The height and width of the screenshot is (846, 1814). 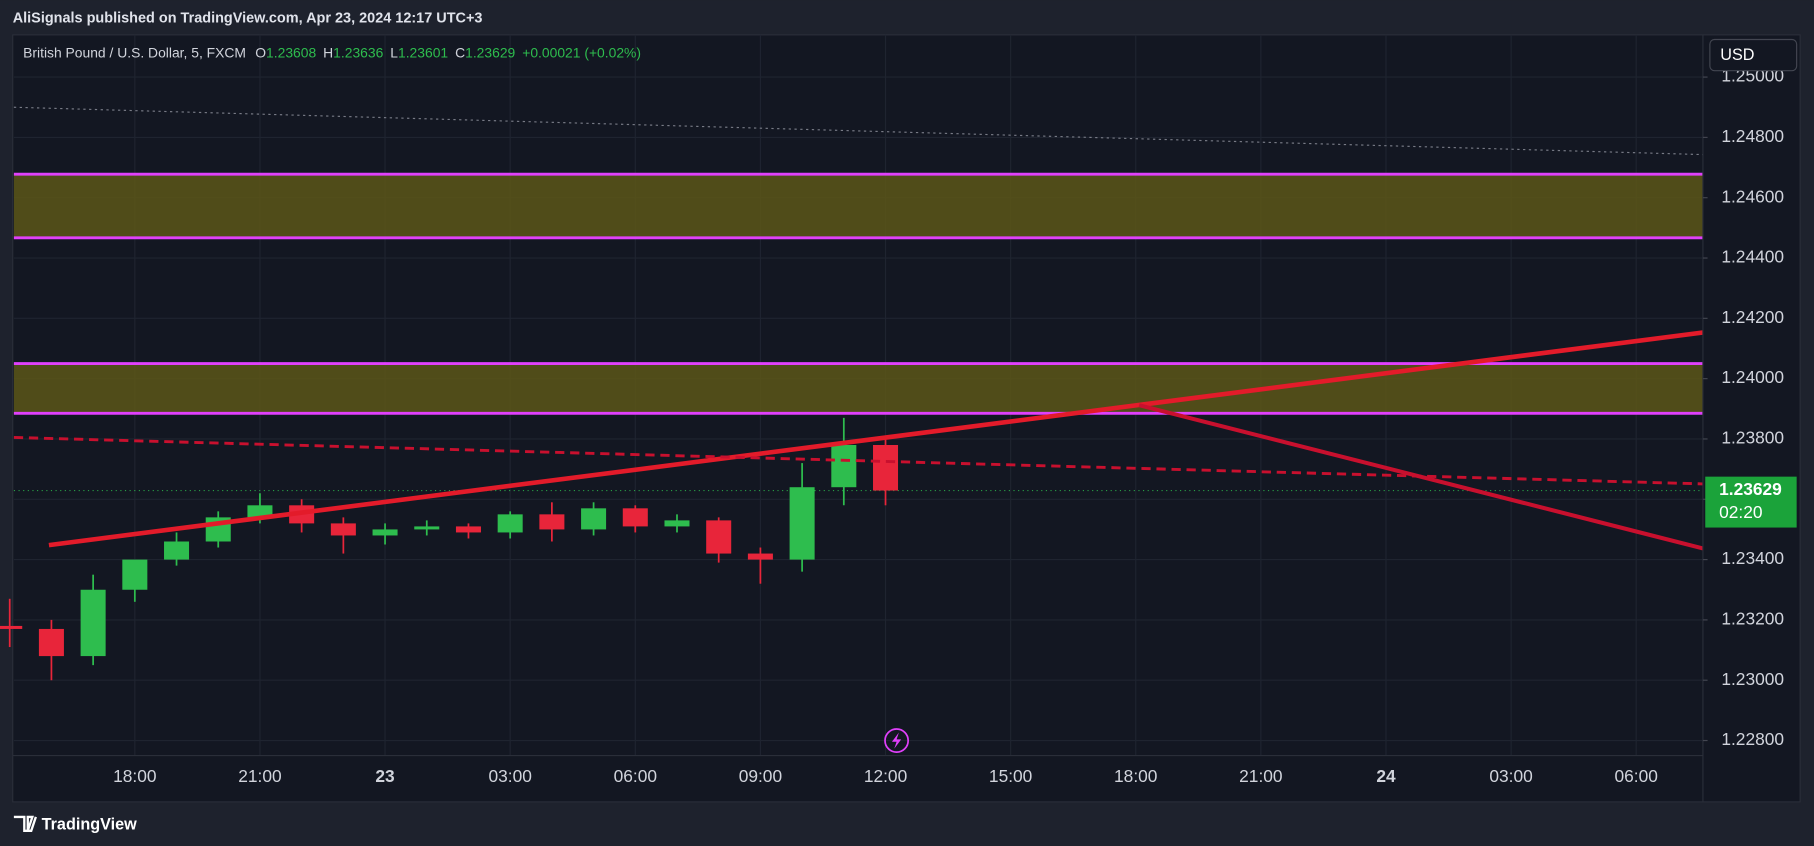 What do you see at coordinates (885, 776) in the screenshot?
I see `x-tick-label: 12:00` at bounding box center [885, 776].